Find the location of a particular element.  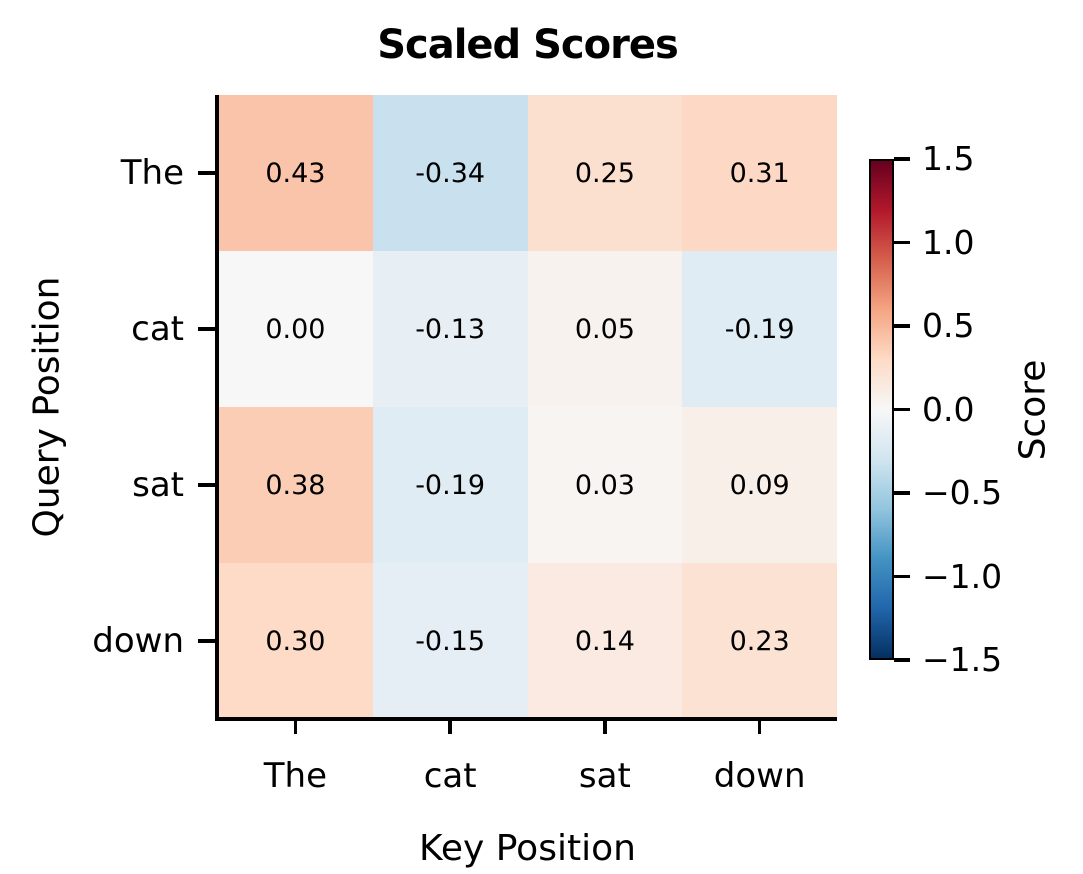

y-tick-label: cat is located at coordinates (157, 329).